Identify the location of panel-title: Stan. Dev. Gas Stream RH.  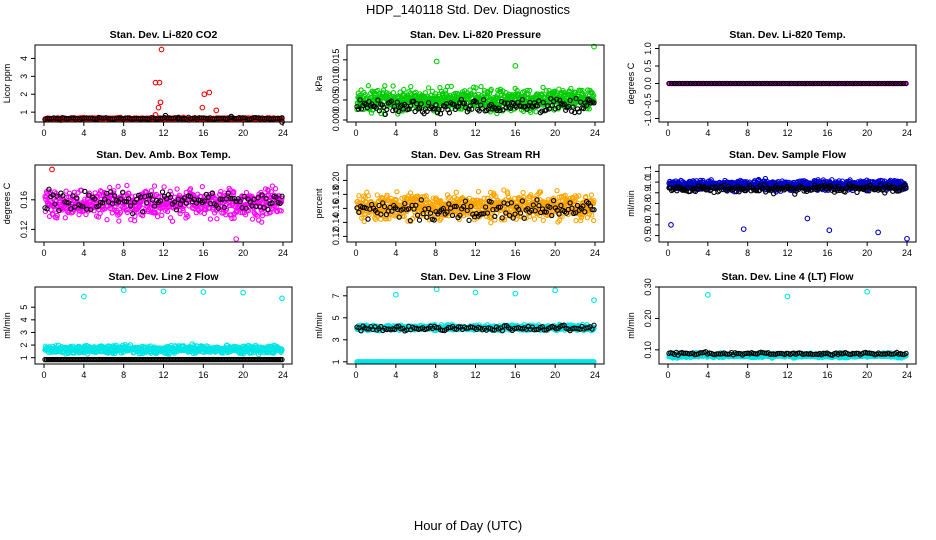
(475, 155).